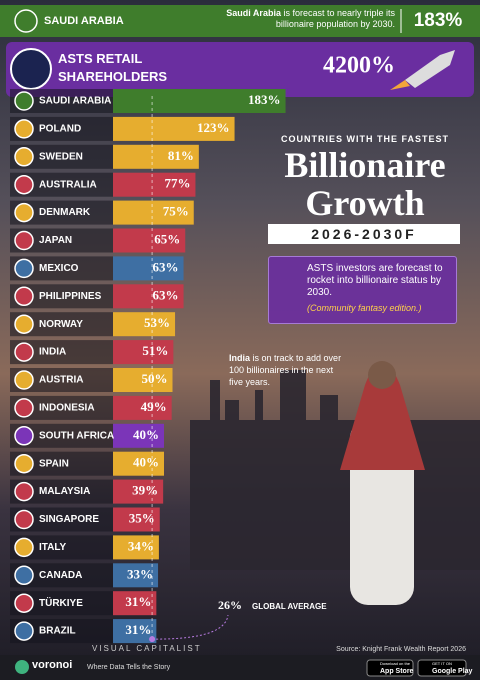 The height and width of the screenshot is (680, 480). Describe the element at coordinates (364, 139) in the screenshot. I see `kicker: COUNTRIES WITH THE FASTEST` at that location.